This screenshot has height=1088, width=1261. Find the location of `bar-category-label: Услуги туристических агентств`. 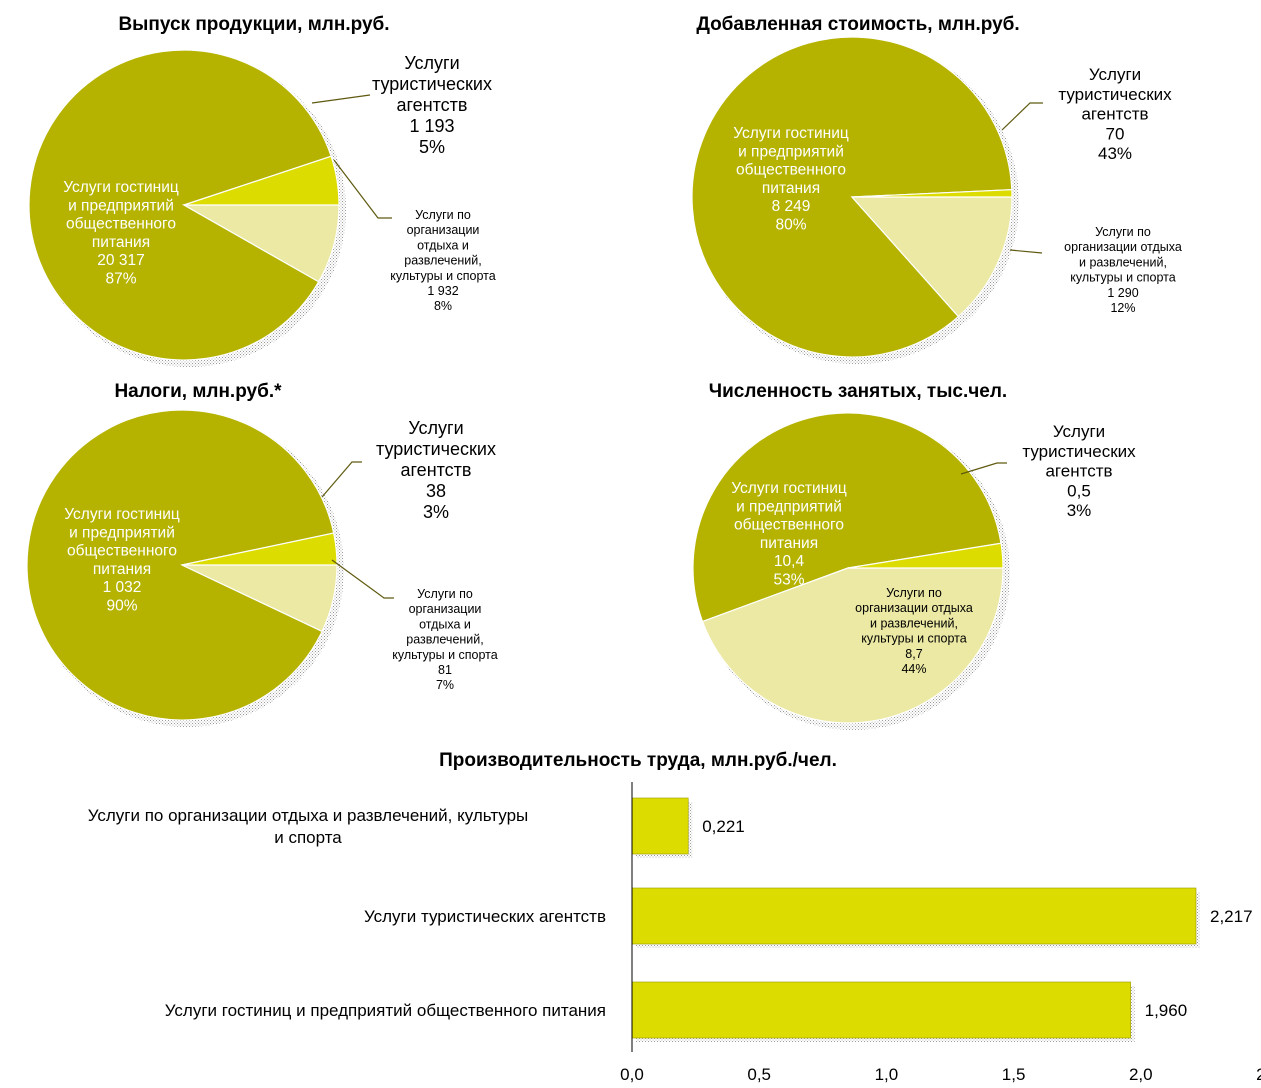

bar-category-label: Услуги туристических агентств is located at coordinates (485, 916).